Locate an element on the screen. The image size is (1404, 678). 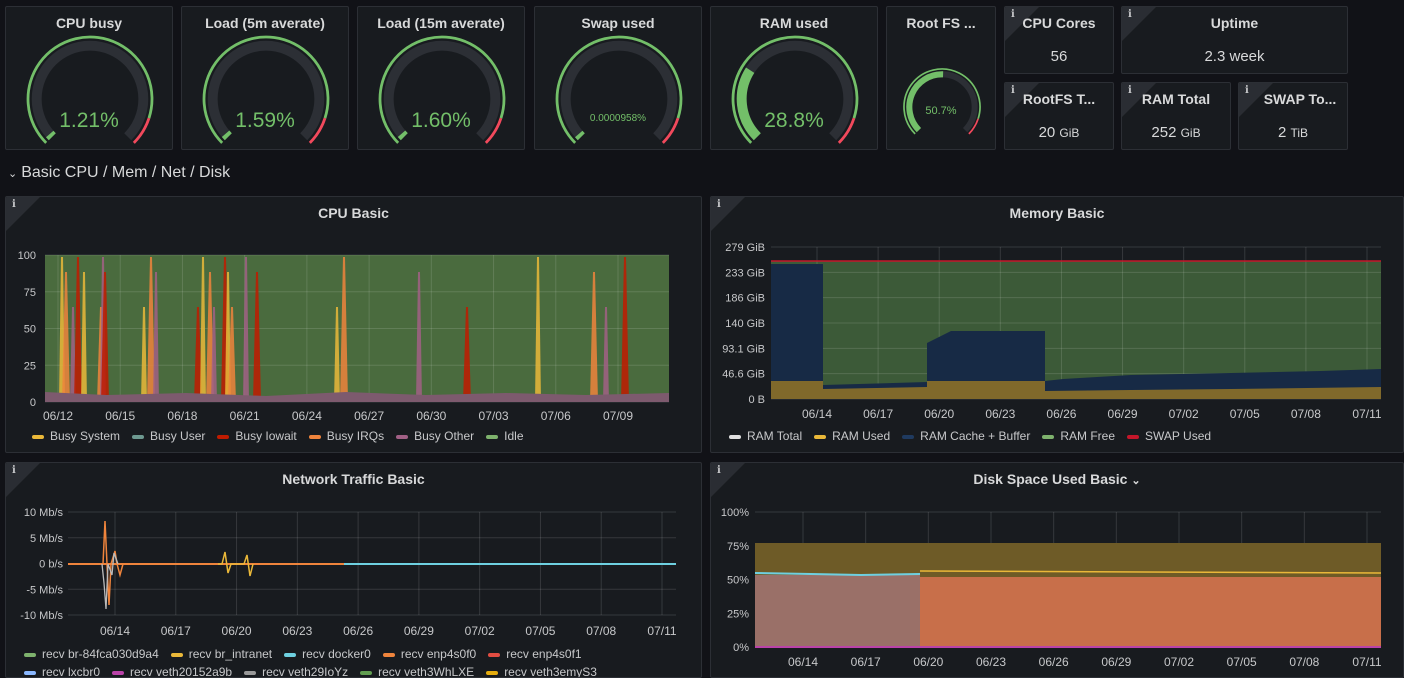
legend-item: recv docker0 is located at coordinates (327, 654).